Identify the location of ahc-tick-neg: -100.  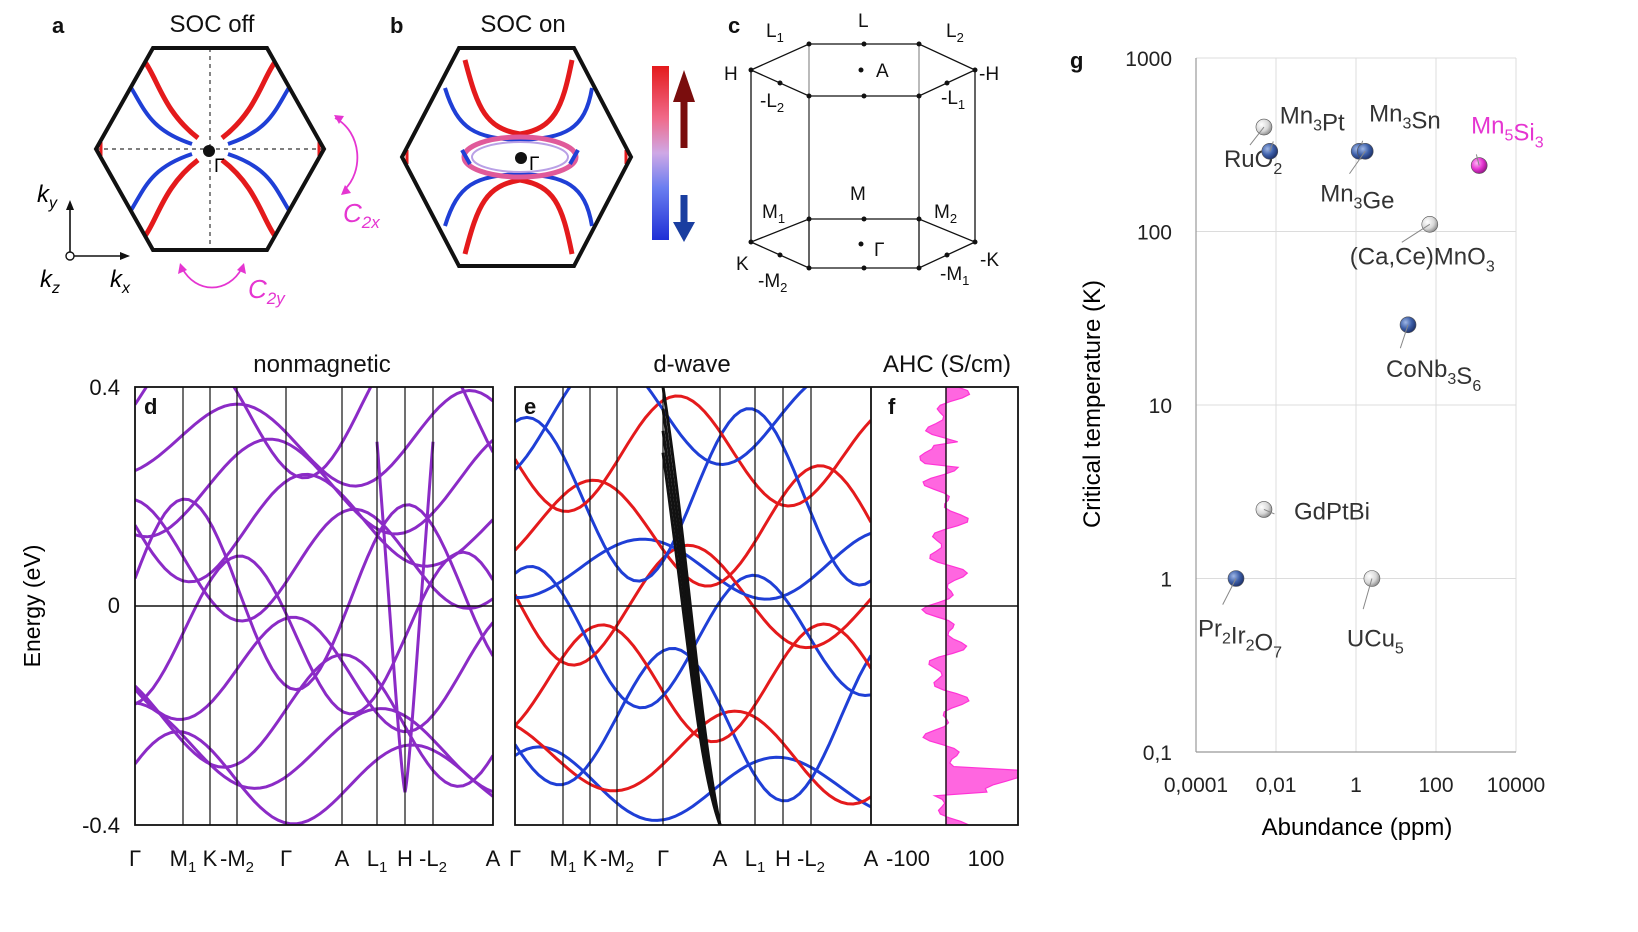
(908, 858).